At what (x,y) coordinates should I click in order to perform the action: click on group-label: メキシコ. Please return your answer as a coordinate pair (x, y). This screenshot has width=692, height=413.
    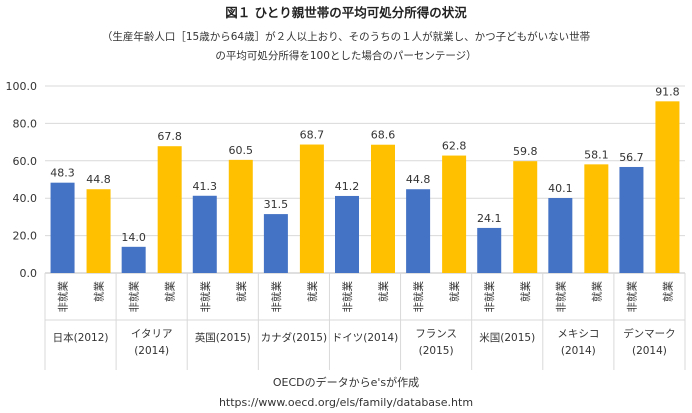
    Looking at the image, I should click on (578, 334).